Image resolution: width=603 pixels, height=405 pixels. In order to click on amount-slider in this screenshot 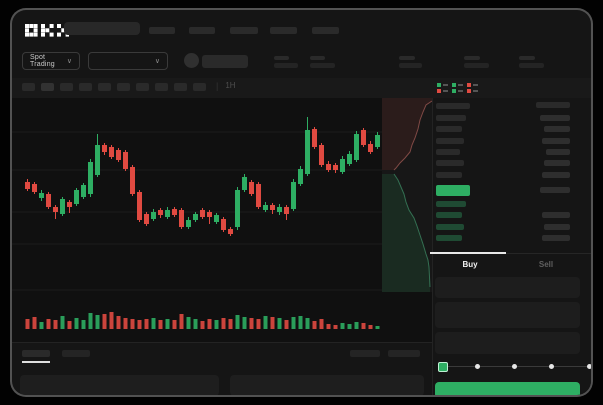, I will do `click(514, 367)`.